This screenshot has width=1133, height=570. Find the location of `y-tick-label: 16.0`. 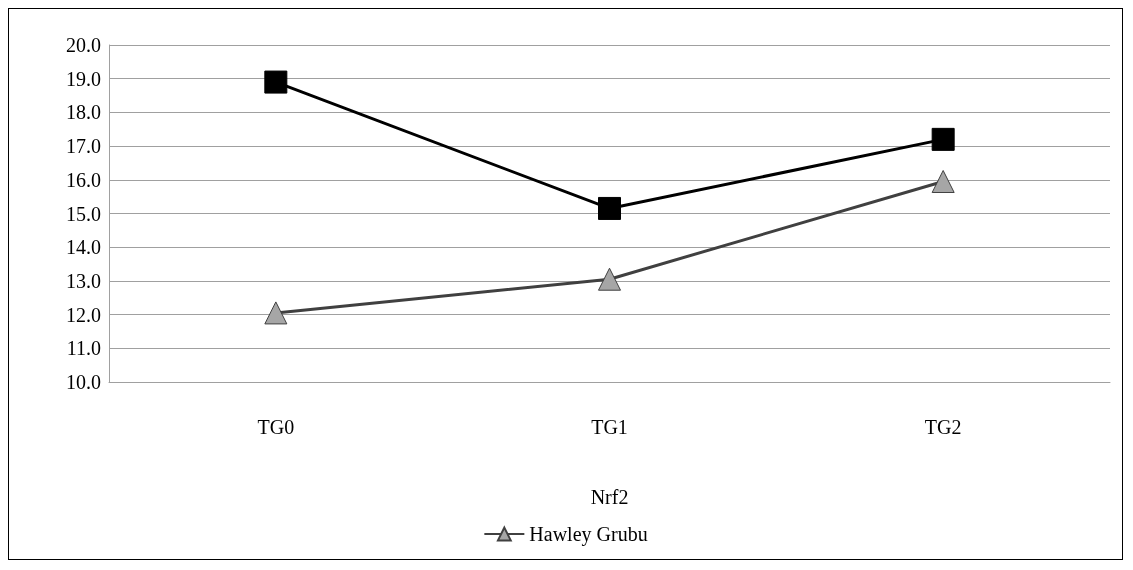

y-tick-label: 16.0 is located at coordinates (83, 179).